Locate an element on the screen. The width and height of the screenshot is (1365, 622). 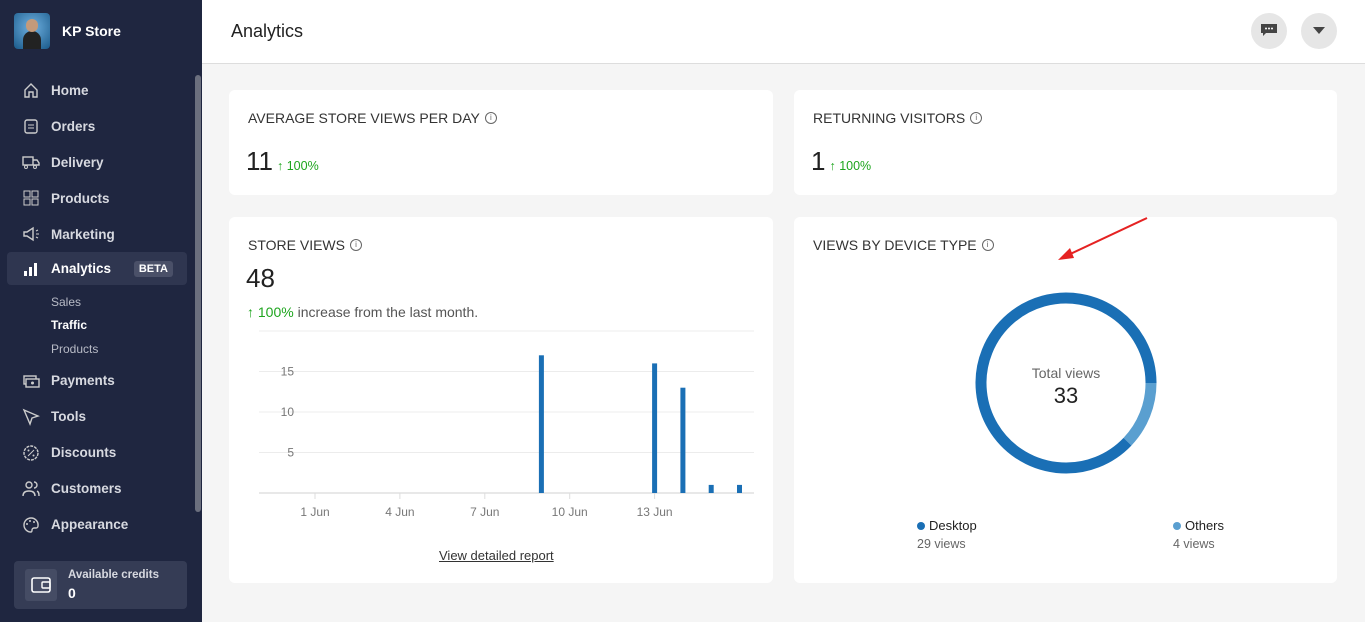
sidebar-subitem-sales: Sales is located at coordinates (66, 301).